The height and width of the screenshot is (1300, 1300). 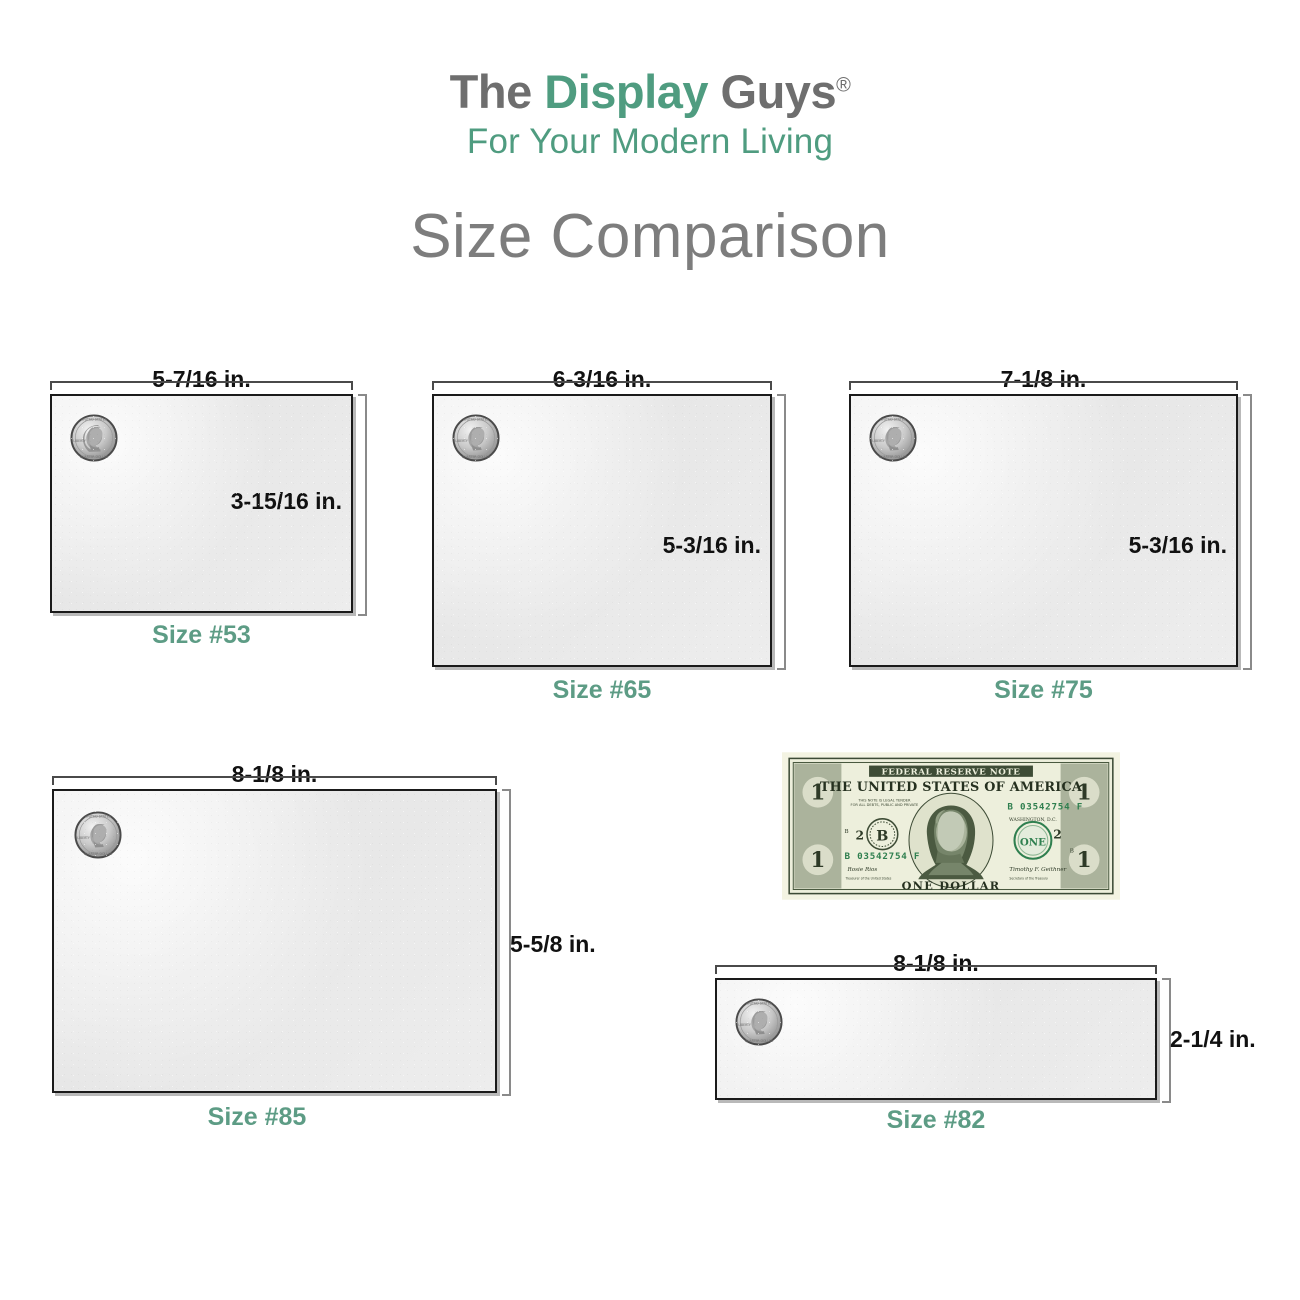 What do you see at coordinates (1043, 690) in the screenshot?
I see `size-label-75: Size #75` at bounding box center [1043, 690].